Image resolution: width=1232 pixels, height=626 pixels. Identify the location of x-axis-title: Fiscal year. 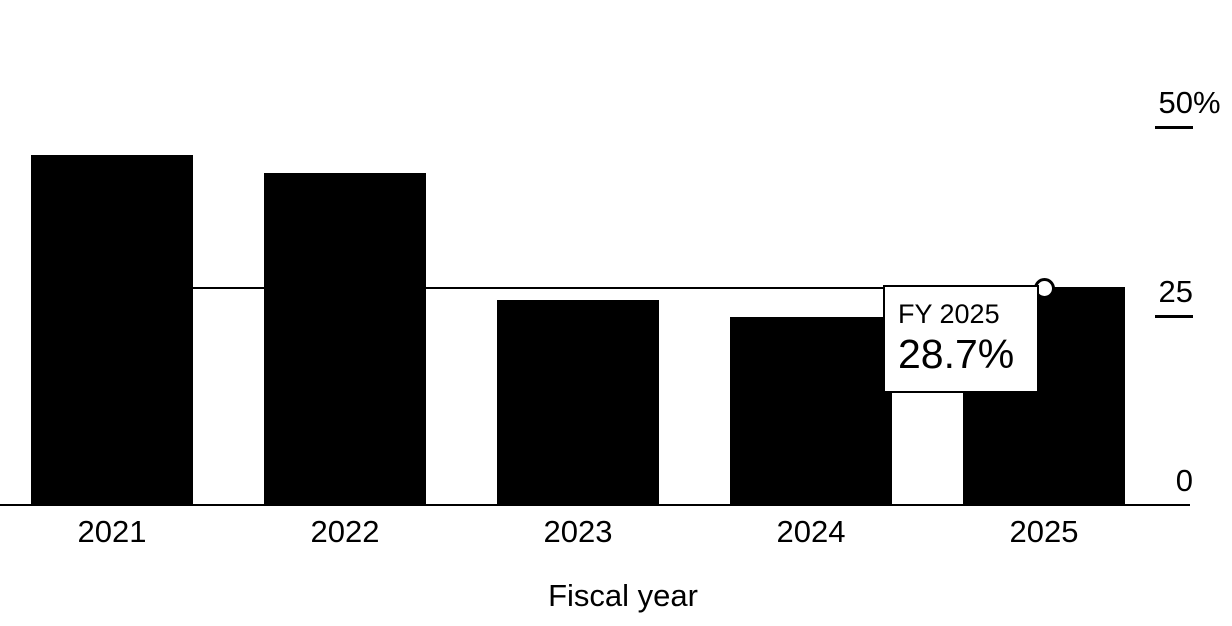
(623, 595).